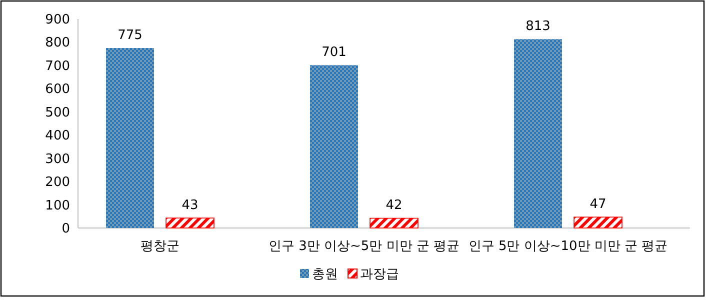 Image resolution: width=706 pixels, height=301 pixels. I want to click on x-tick-label: 평창군, so click(160, 246).